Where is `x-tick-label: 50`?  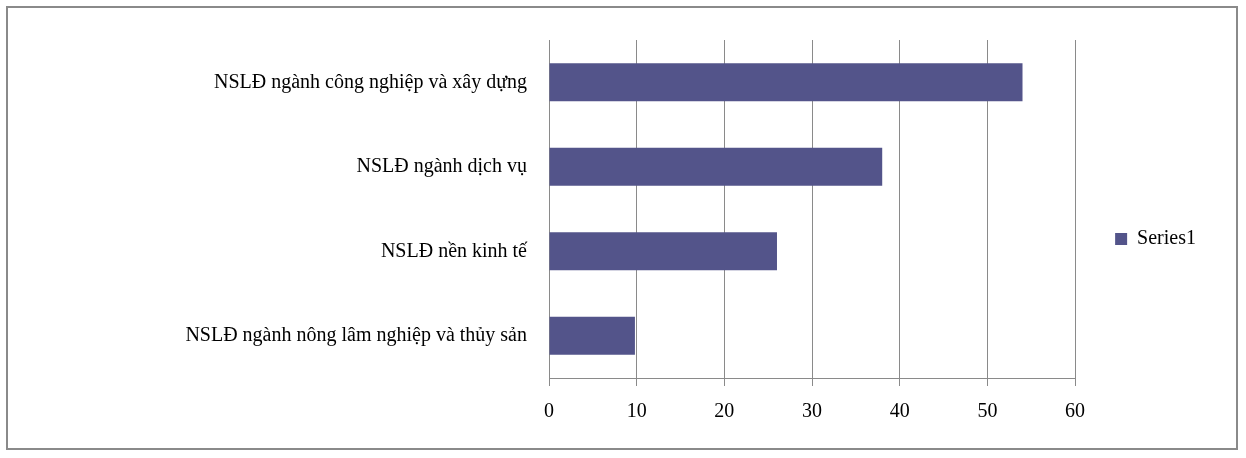
x-tick-label: 50 is located at coordinates (987, 410).